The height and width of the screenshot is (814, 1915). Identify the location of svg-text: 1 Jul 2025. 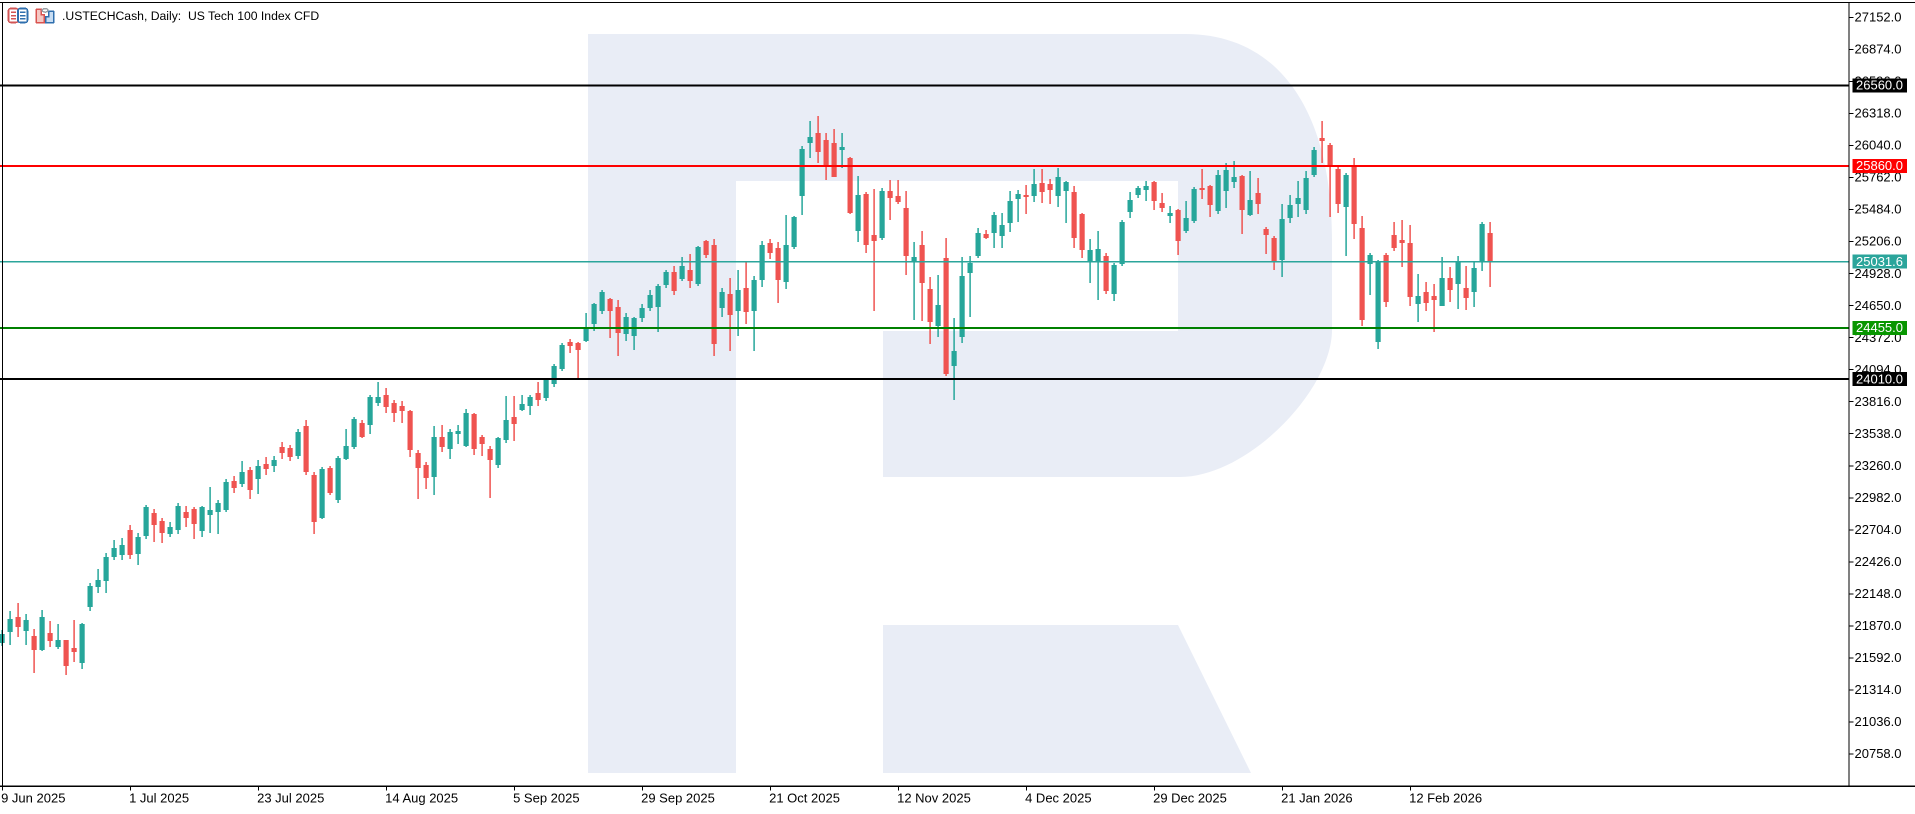
(159, 798).